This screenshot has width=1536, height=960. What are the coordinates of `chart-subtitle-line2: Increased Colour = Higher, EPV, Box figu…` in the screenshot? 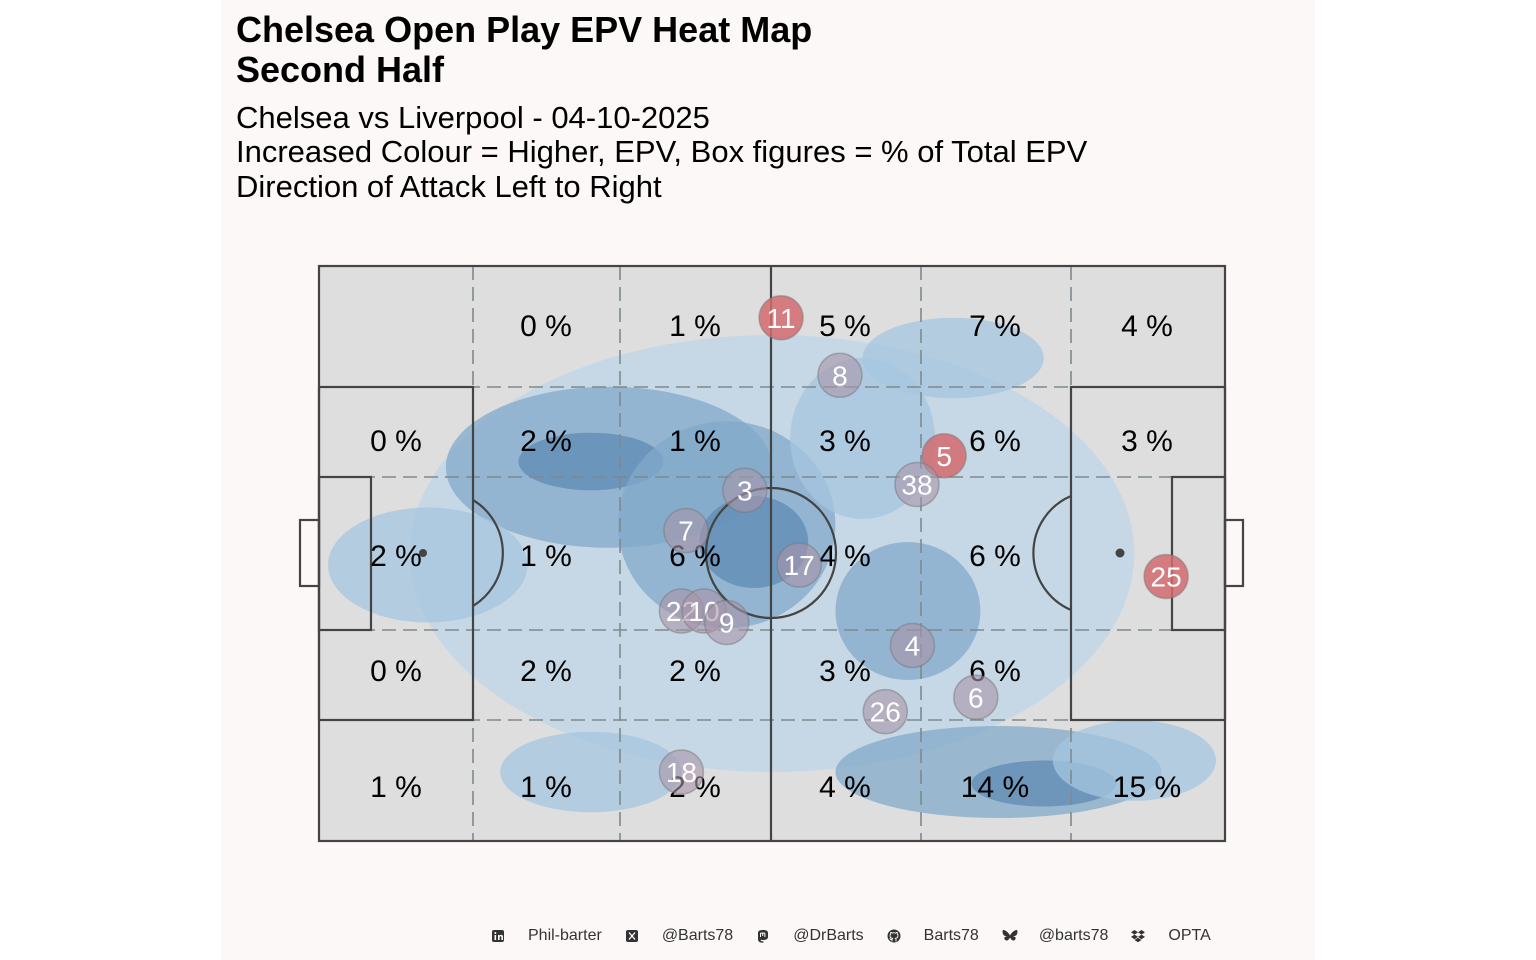 It's located at (662, 151).